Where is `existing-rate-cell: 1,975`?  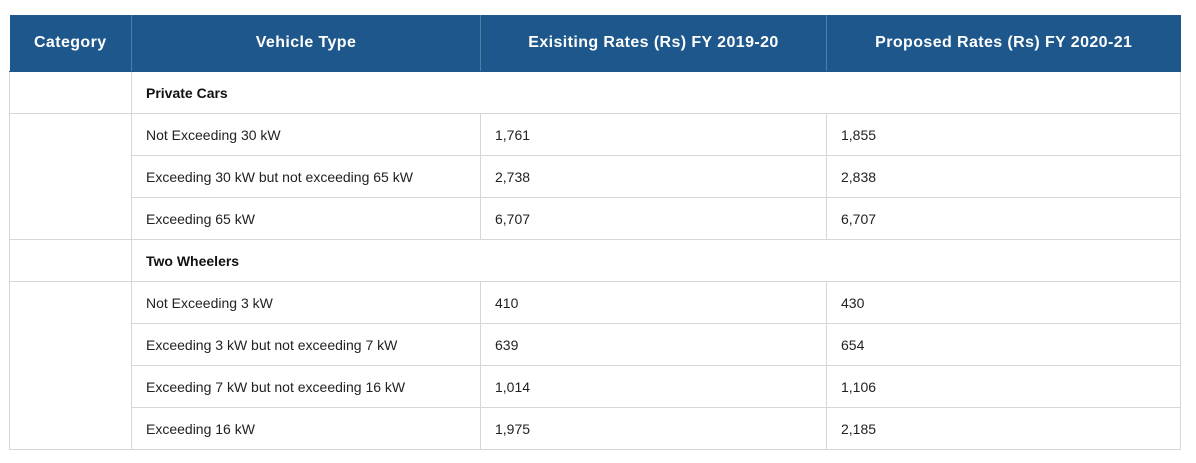 existing-rate-cell: 1,975 is located at coordinates (653, 428).